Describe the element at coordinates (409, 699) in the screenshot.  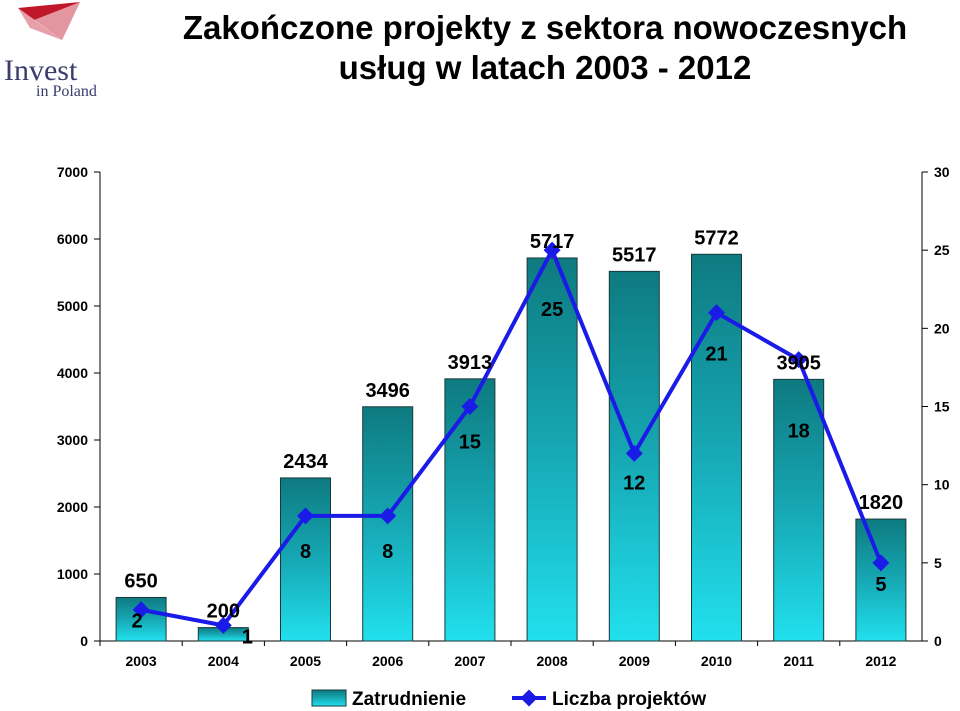
I see `legend-label-zatrudnienie: Zatrudnienie` at that location.